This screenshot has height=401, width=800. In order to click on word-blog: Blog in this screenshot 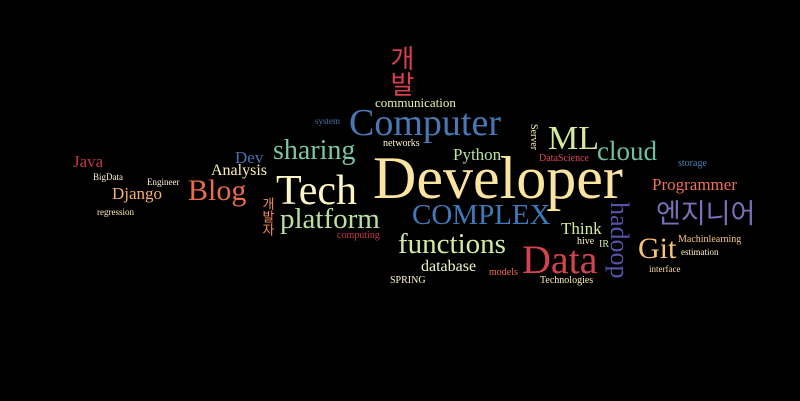, I will do `click(217, 190)`.